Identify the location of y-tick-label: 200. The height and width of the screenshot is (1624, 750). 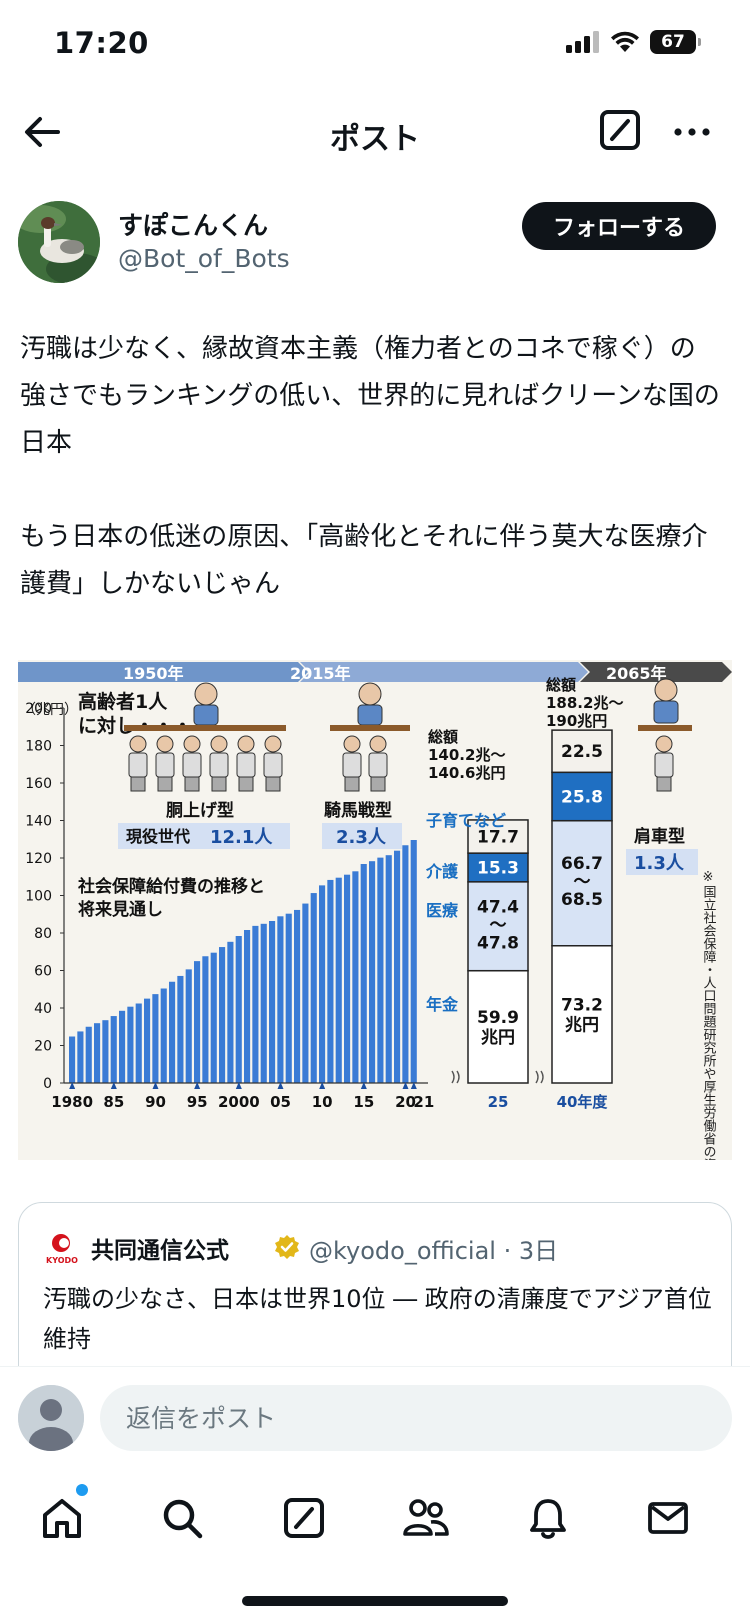
(38, 709).